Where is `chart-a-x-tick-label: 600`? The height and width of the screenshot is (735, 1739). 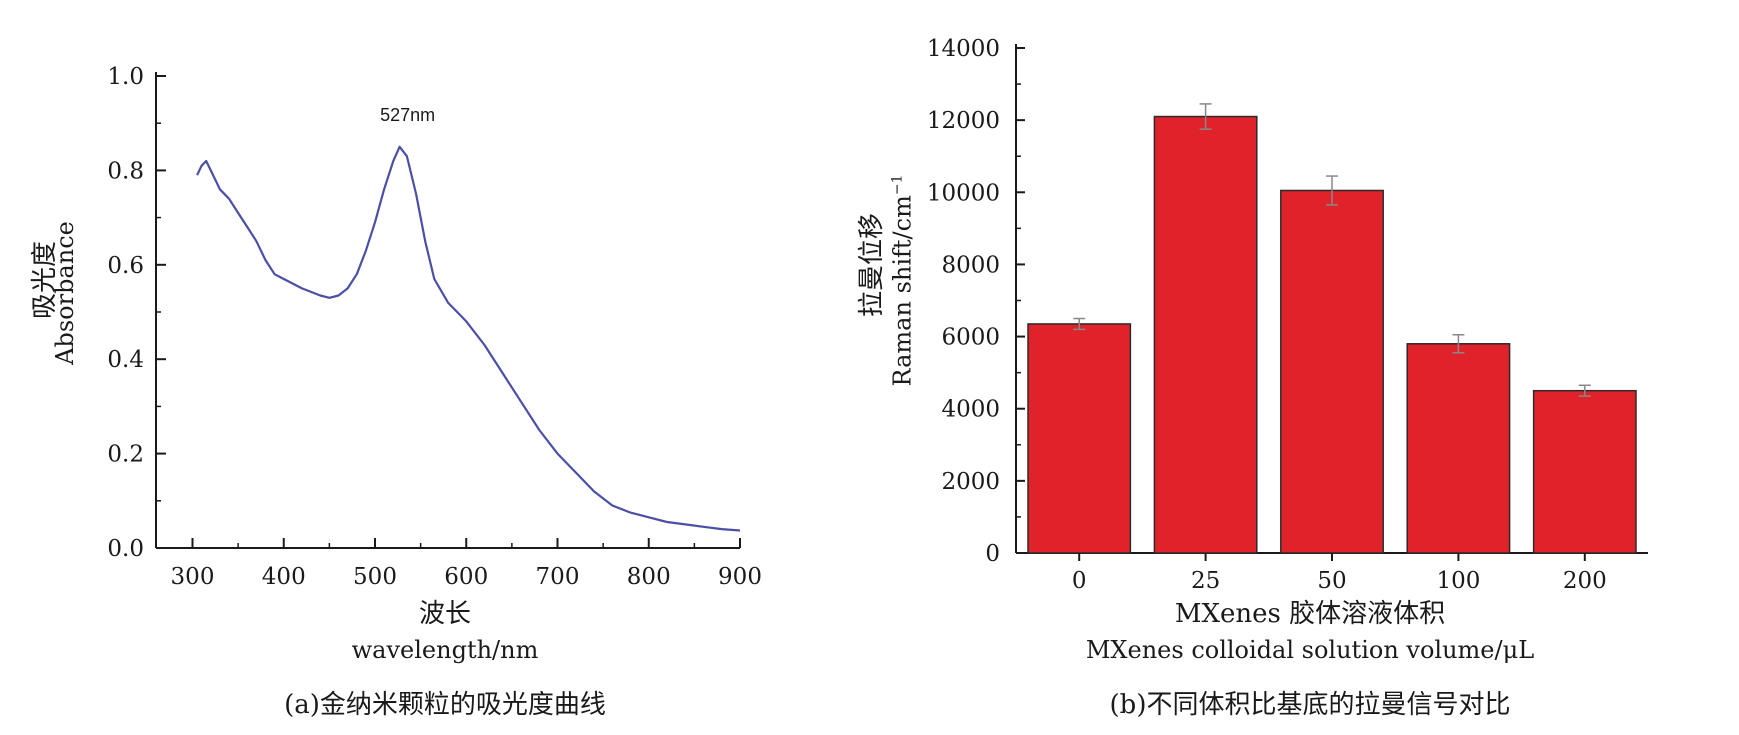 chart-a-x-tick-label: 600 is located at coordinates (466, 577).